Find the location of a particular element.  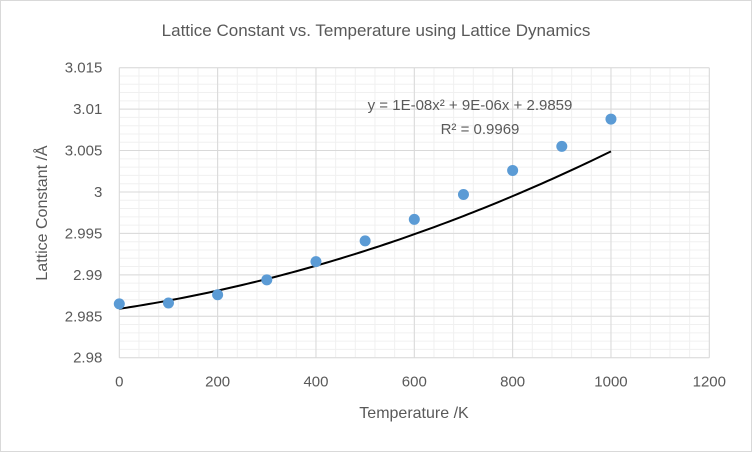

y-tick-label: 3.01 is located at coordinates (87, 109).